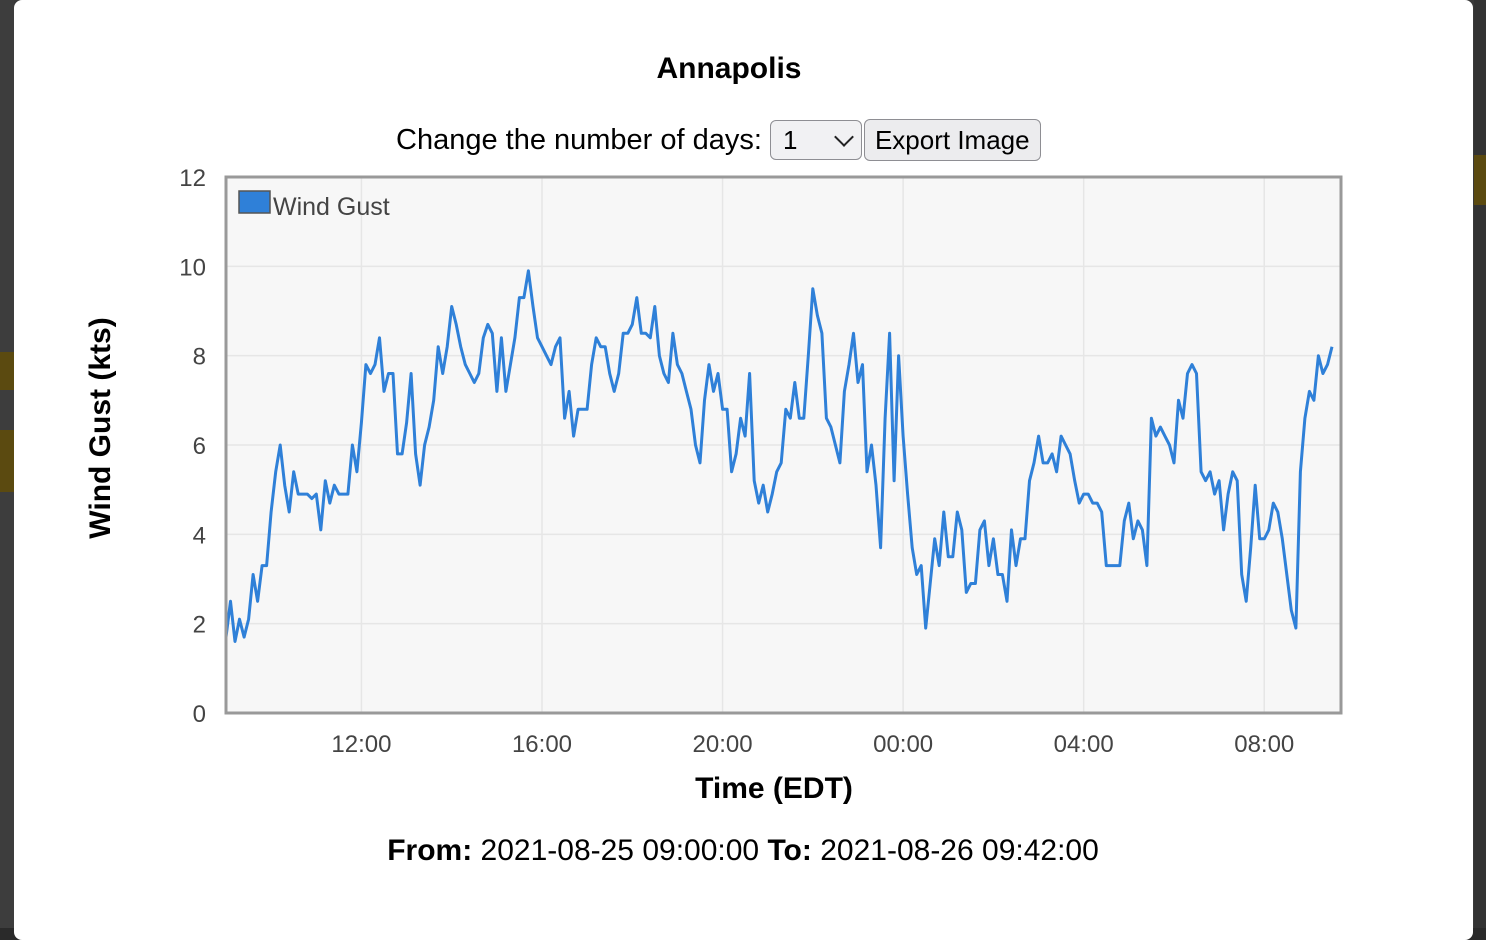 This screenshot has height=940, width=1486. I want to click on y-axis-ticks: 0 2 4 6 8 10 12, so click(192, 446).